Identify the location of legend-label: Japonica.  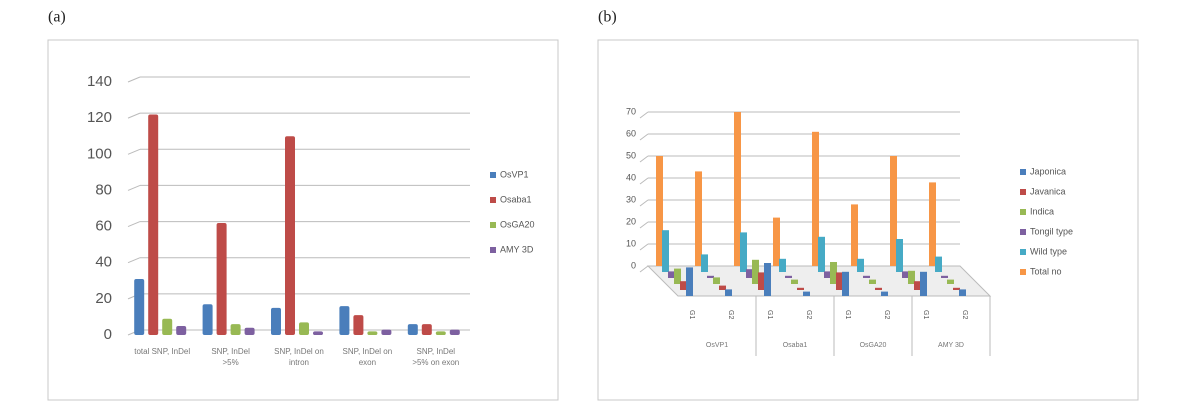
(1048, 171).